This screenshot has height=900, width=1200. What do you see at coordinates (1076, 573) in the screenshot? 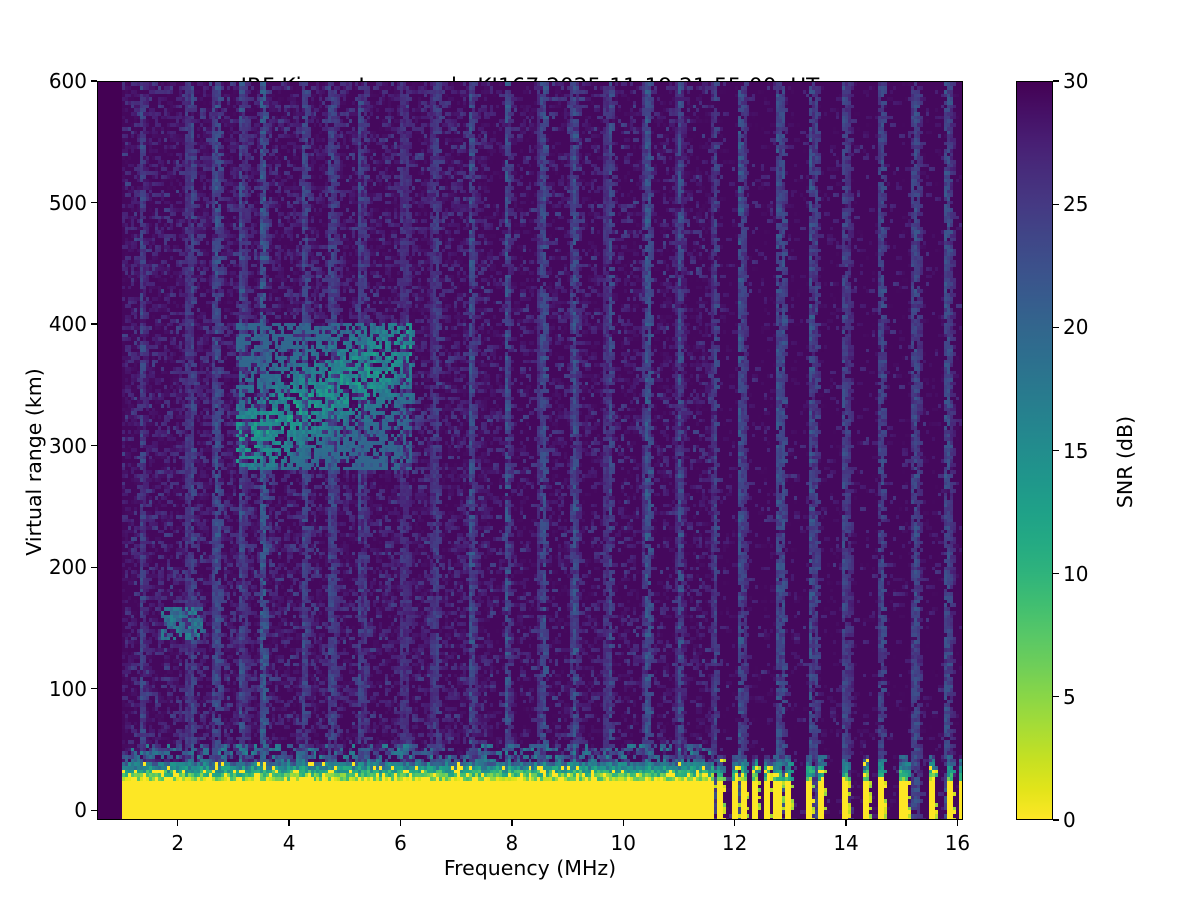
I see `colorbar-tick-label: 10` at bounding box center [1076, 573].